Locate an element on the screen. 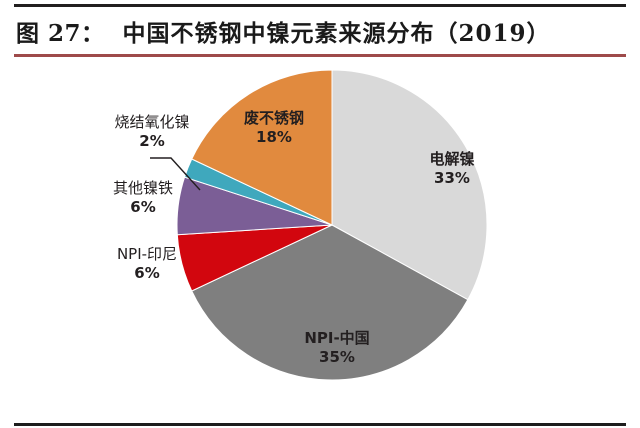 The width and height of the screenshot is (640, 428). pie-label-sintered-nickel-oxide: 烧结氧化镍 2% is located at coordinates (152, 132).